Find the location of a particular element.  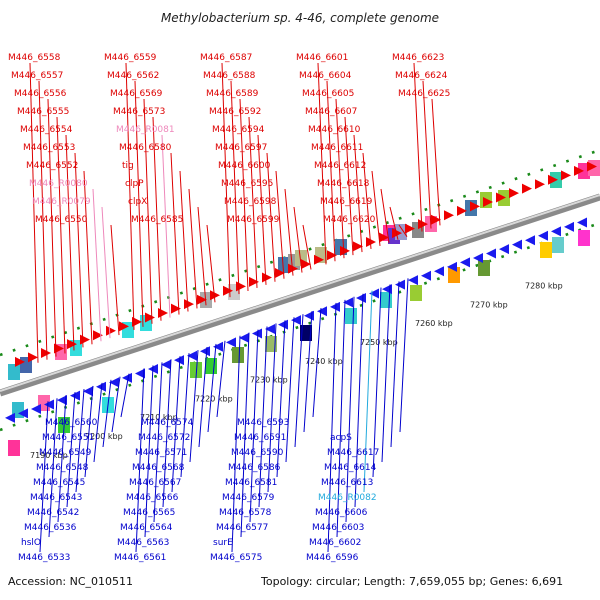

gene-label-m446-r0080: M446_R0080 is located at coordinates (58, 184).